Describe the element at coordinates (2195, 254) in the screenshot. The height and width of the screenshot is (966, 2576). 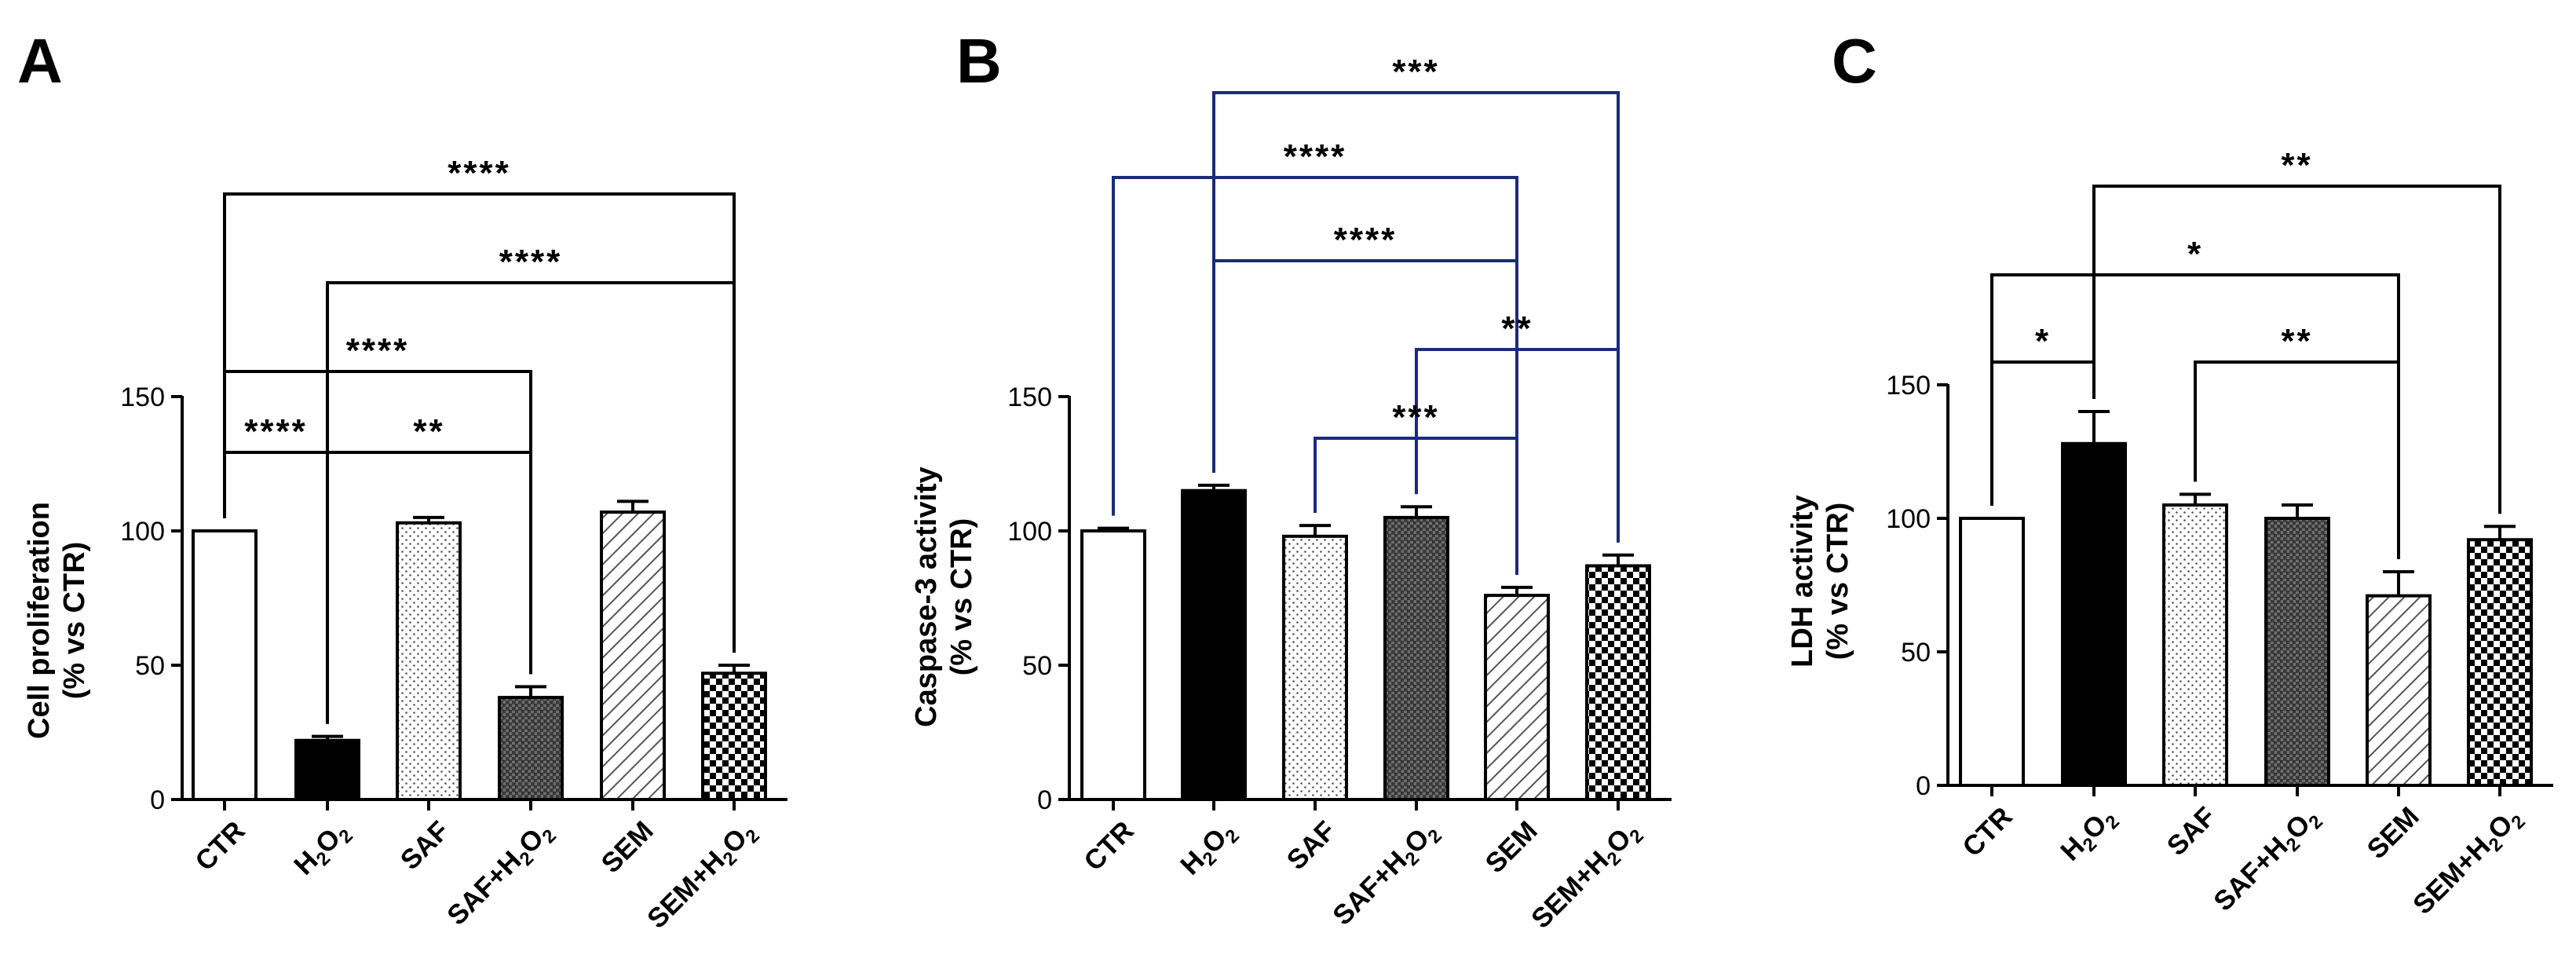
I see `significance-label-c-1: *` at that location.